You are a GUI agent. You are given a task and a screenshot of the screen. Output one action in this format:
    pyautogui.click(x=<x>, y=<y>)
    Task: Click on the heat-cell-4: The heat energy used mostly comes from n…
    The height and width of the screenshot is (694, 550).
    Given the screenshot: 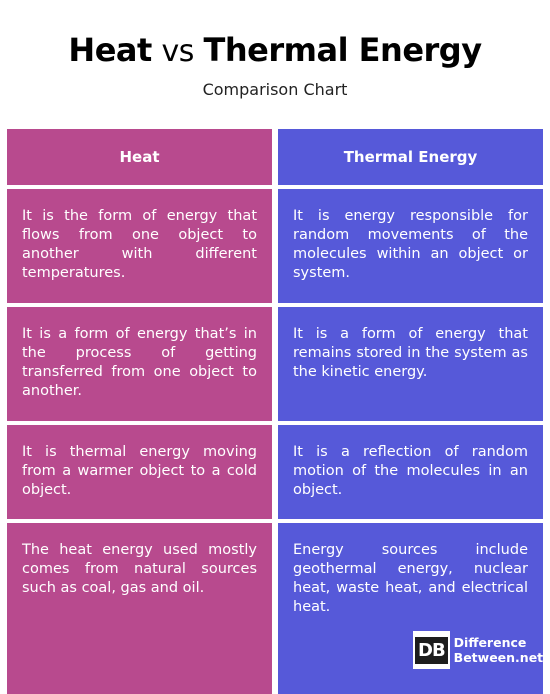 What is the action you would take?
    pyautogui.click(x=139, y=608)
    